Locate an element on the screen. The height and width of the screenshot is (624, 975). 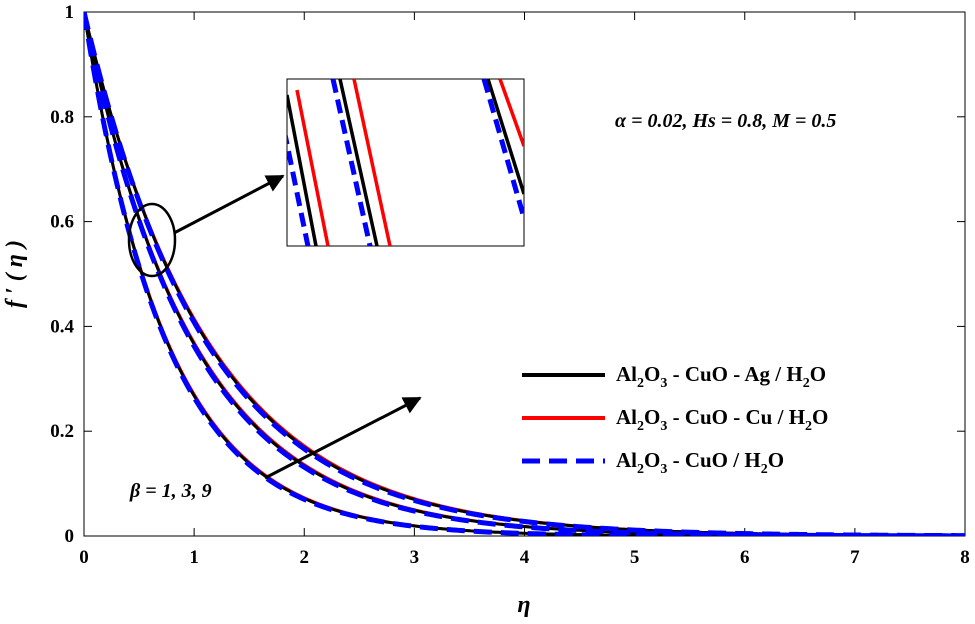
x-tick-label: 3 is located at coordinates (415, 557).